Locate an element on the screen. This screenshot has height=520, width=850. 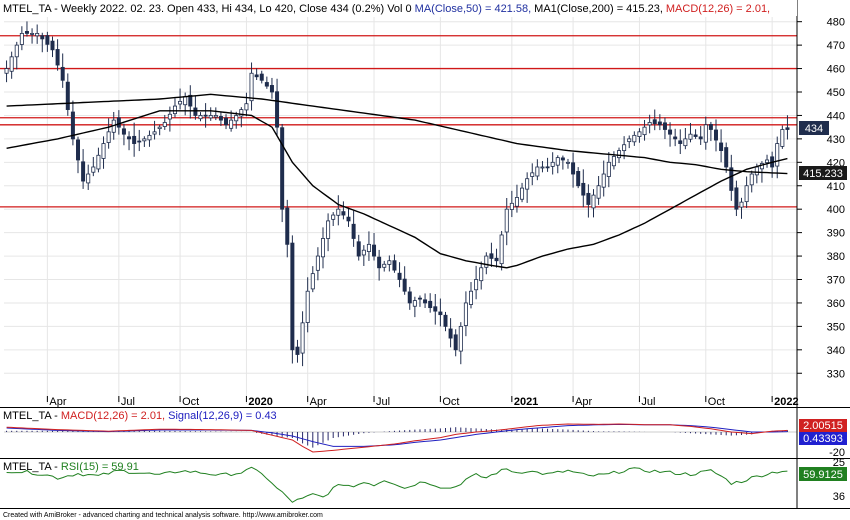
rsi-value: 59.9125 is located at coordinates (823, 475).